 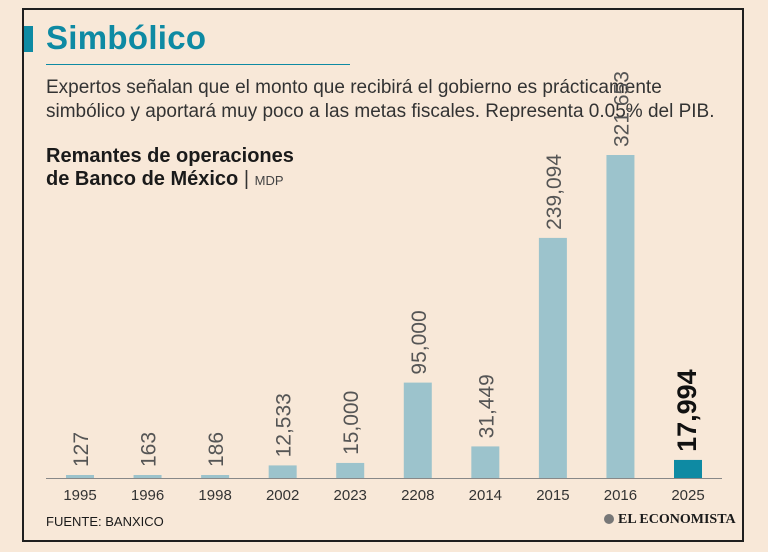 I want to click on value-label-2015: 239,094, so click(x=554, y=192).